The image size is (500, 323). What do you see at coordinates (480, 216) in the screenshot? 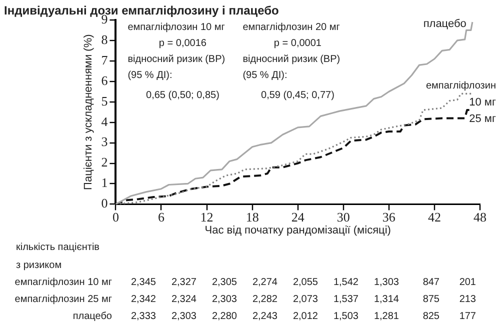
I see `x-tick-label: 48` at bounding box center [480, 216].